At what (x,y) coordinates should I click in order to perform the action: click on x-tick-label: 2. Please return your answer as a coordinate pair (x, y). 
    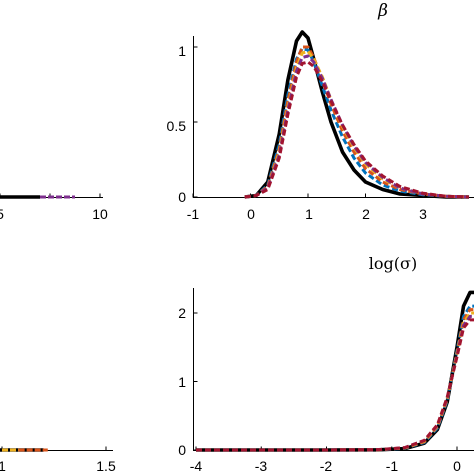
    Looking at the image, I should click on (366, 214).